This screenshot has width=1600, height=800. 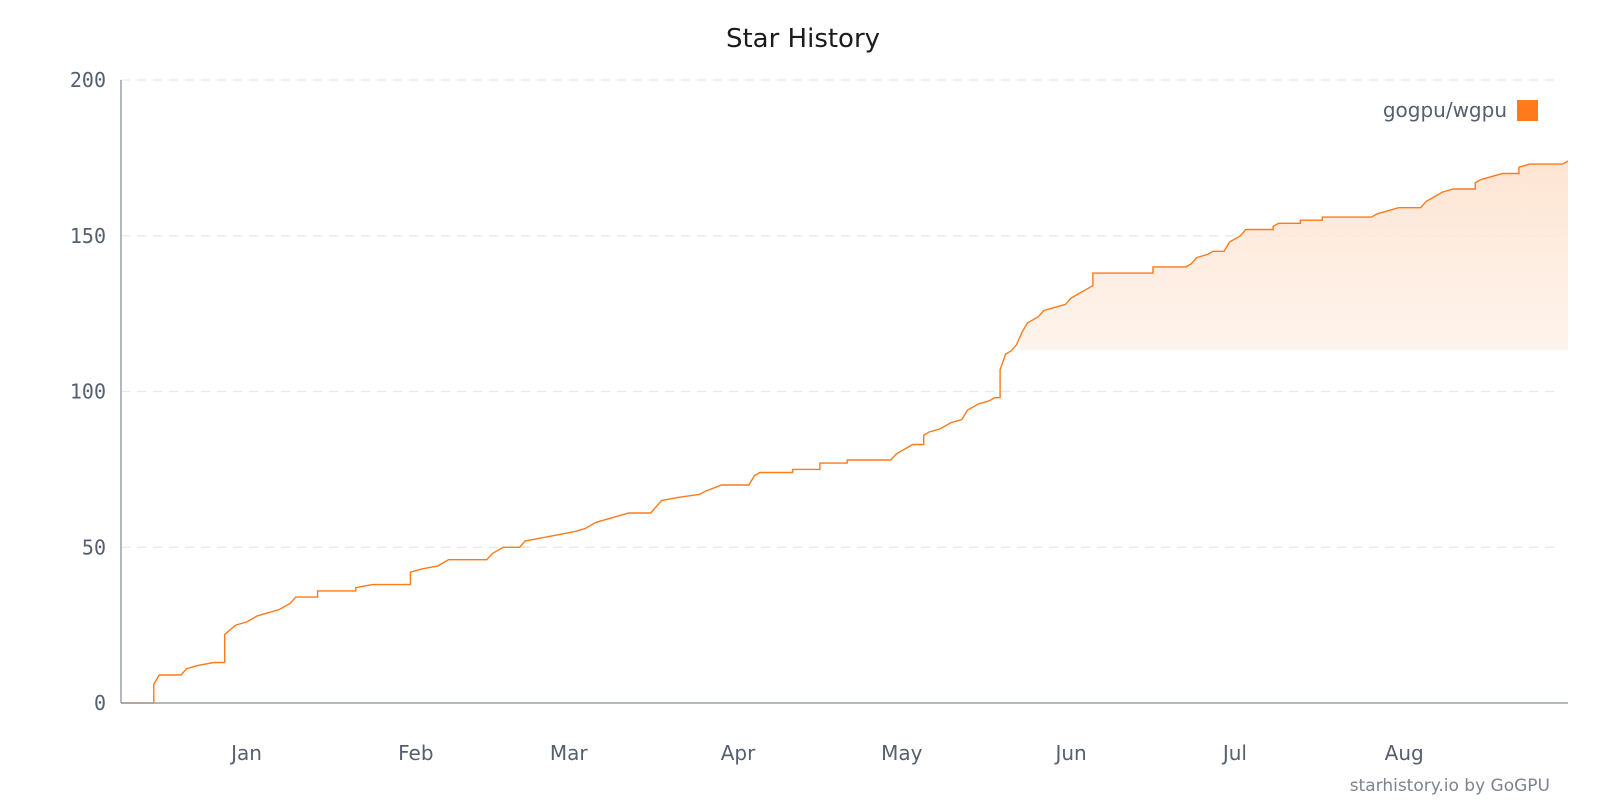 I want to click on x-tick-labels: Jan Feb Mar Apr May Jun Jul Aug, so click(x=826, y=753).